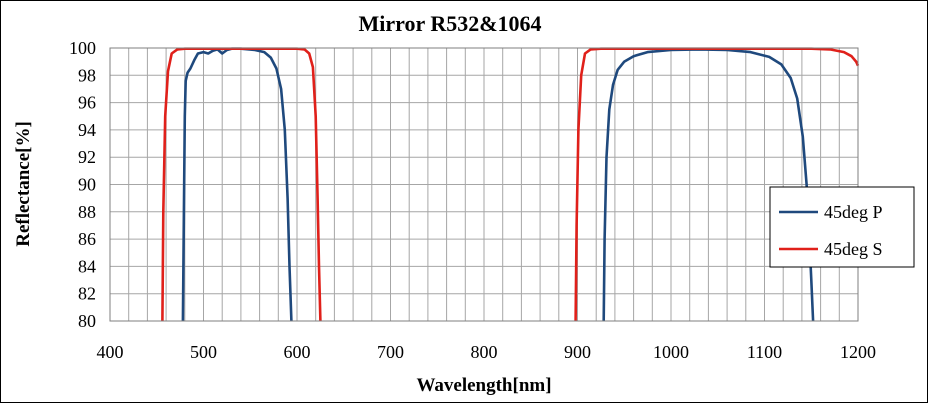  Describe the element at coordinates (297, 352) in the screenshot. I see `x-tick-label: 600` at that location.